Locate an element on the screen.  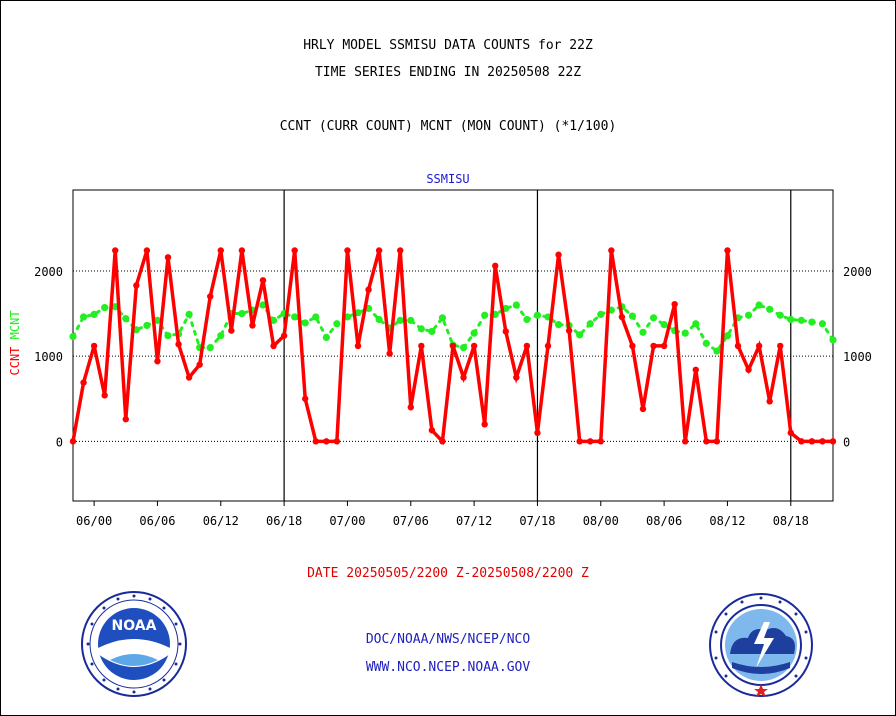
y-axis-label: CCNT MCNT is located at coordinates (15, 342).